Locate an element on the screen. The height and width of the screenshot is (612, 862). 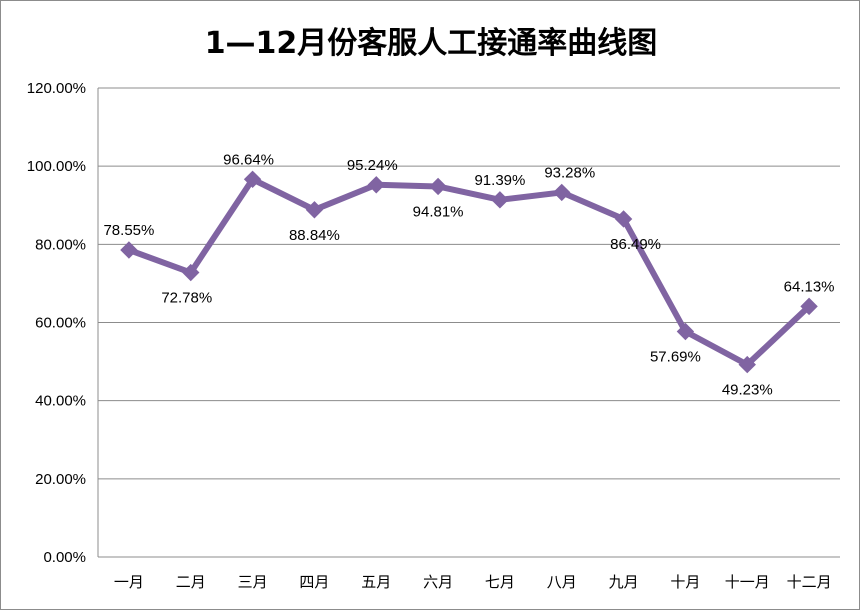
x-tick-label: 二月 is located at coordinates (191, 582).